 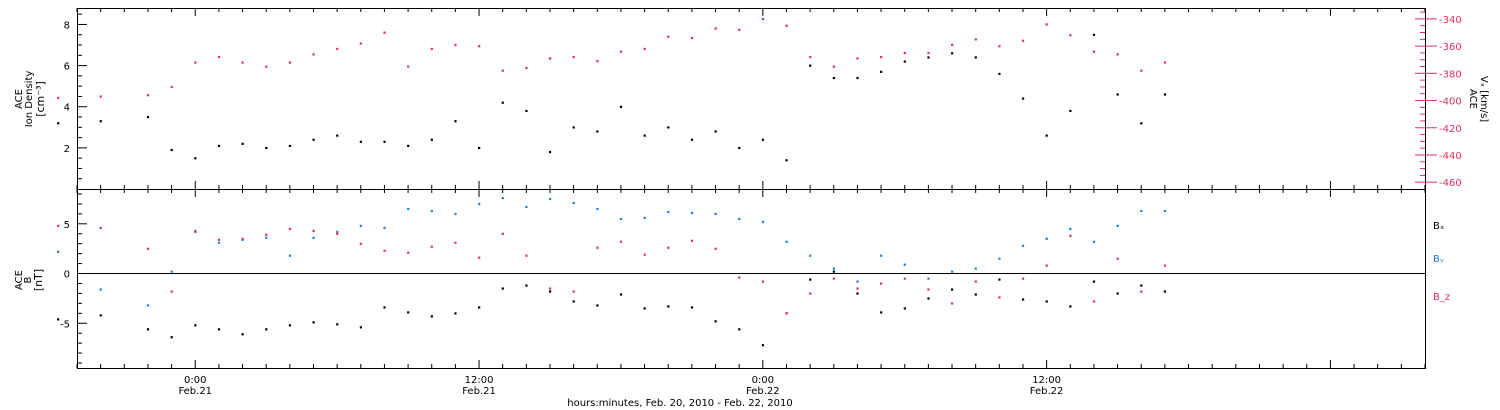 I want to click on bottom-left-axis-label: ACE B [nT], so click(x=29, y=280).